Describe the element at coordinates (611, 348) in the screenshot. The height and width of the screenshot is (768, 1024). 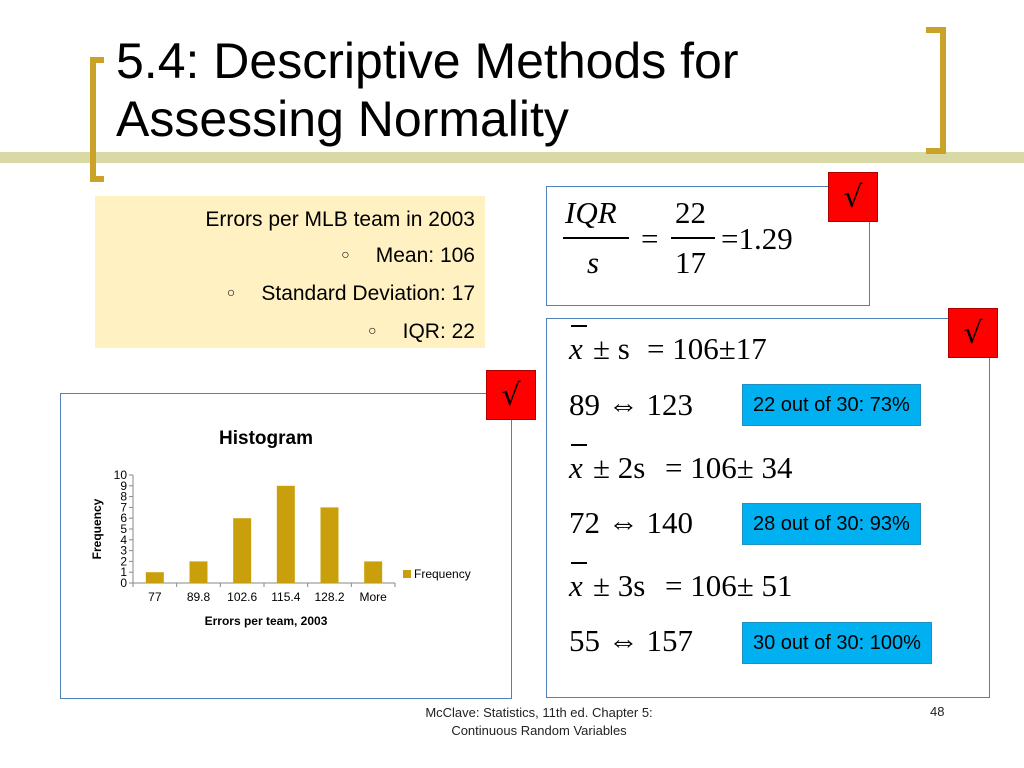
I see `interval-1-plusminus: ± s` at that location.